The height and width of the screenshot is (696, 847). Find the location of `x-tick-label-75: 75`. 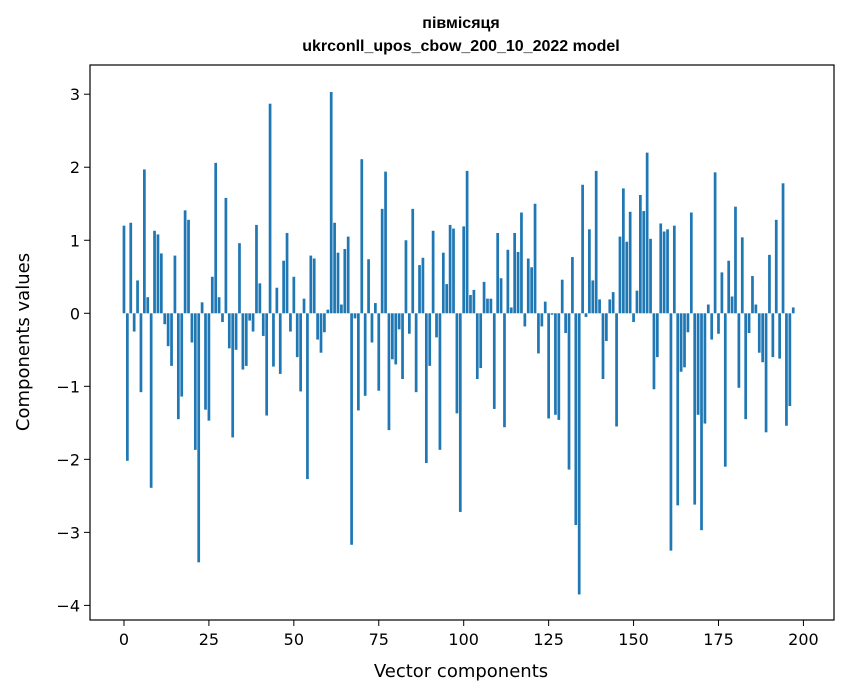

x-tick-label-75: 75 is located at coordinates (379, 639).